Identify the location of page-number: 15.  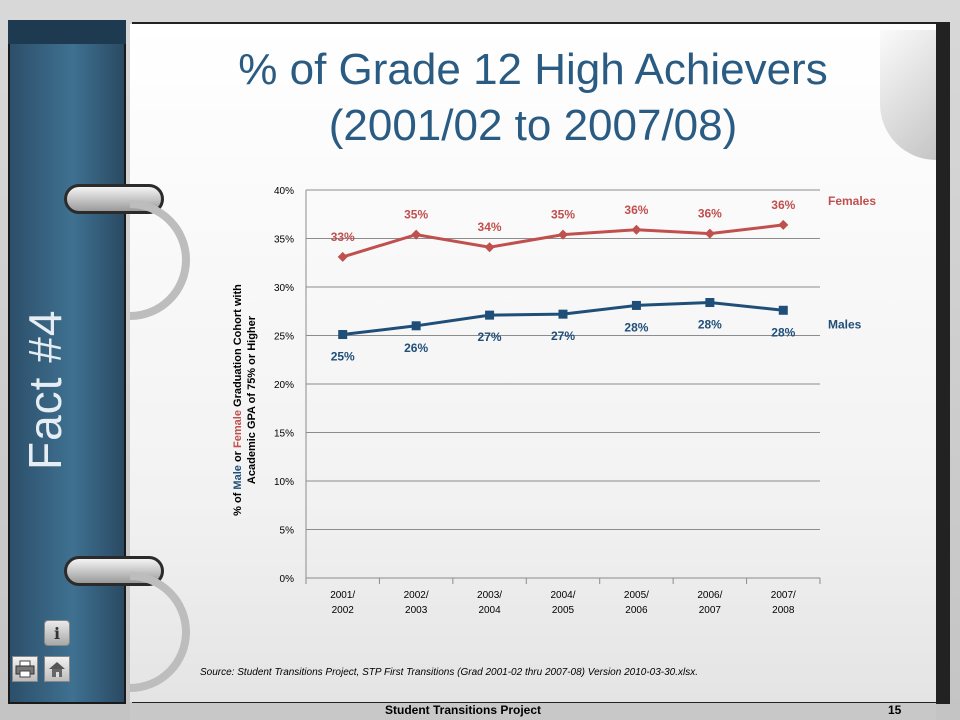
(895, 710).